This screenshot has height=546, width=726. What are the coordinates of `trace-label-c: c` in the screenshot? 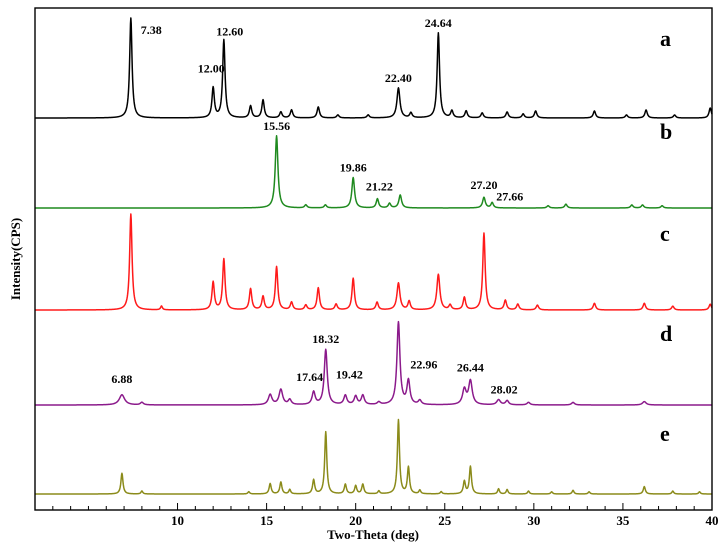 It's located at (665, 233).